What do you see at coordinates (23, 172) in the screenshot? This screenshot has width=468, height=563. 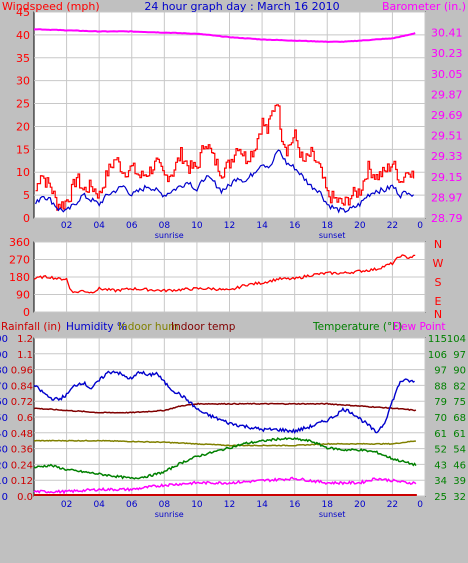 I see `y-left-tick: 10` at bounding box center [23, 172].